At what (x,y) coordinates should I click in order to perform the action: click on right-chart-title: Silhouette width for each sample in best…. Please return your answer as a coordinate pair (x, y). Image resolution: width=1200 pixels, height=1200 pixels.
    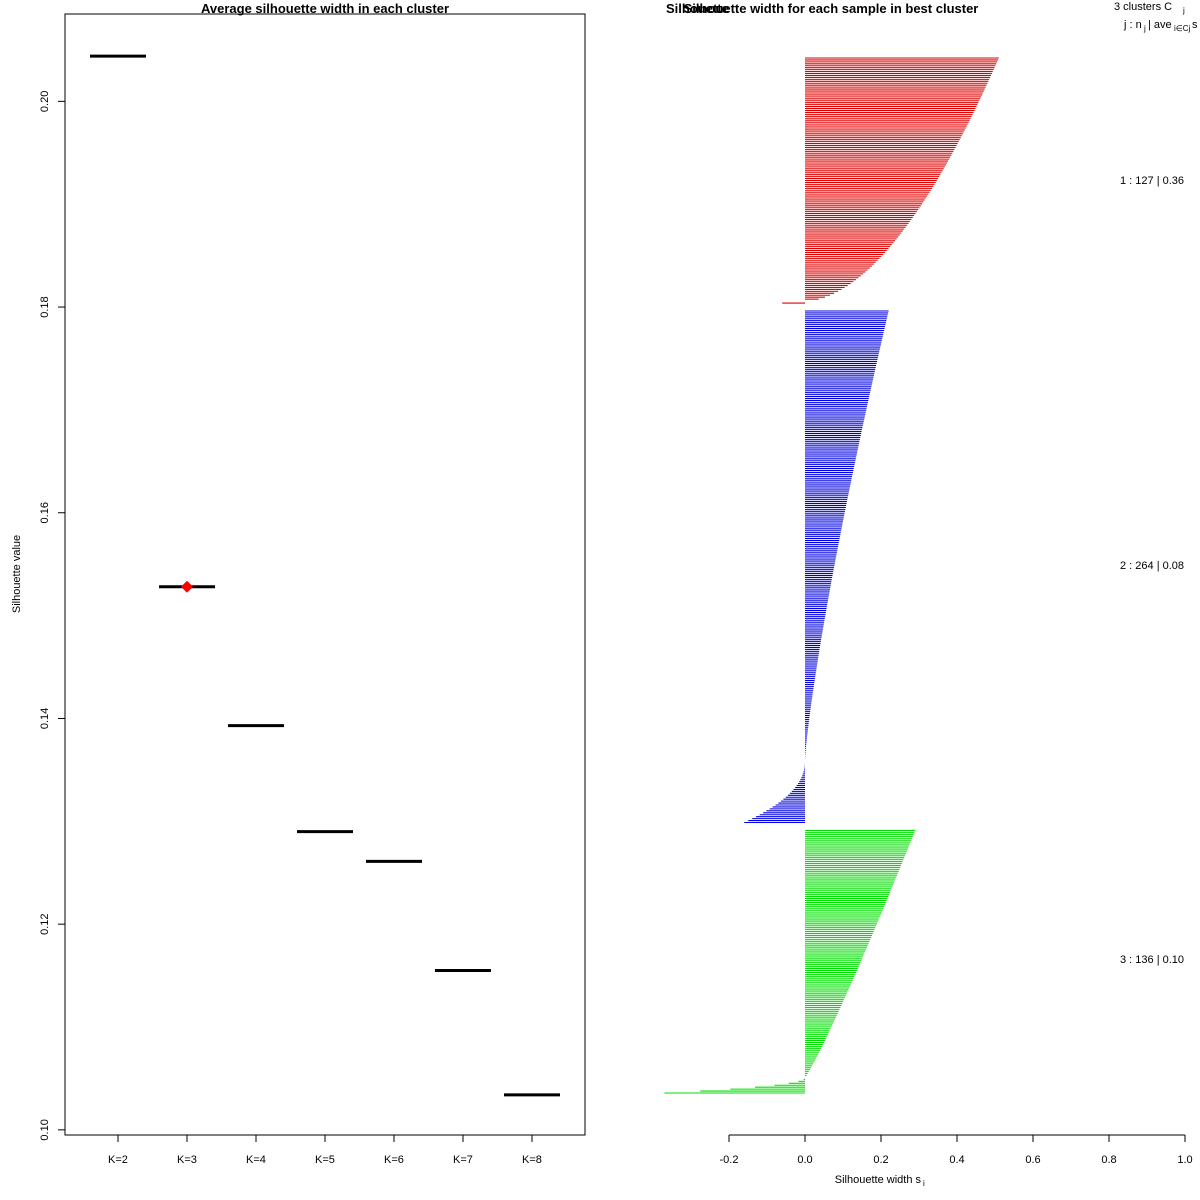
    Looking at the image, I should click on (831, 8).